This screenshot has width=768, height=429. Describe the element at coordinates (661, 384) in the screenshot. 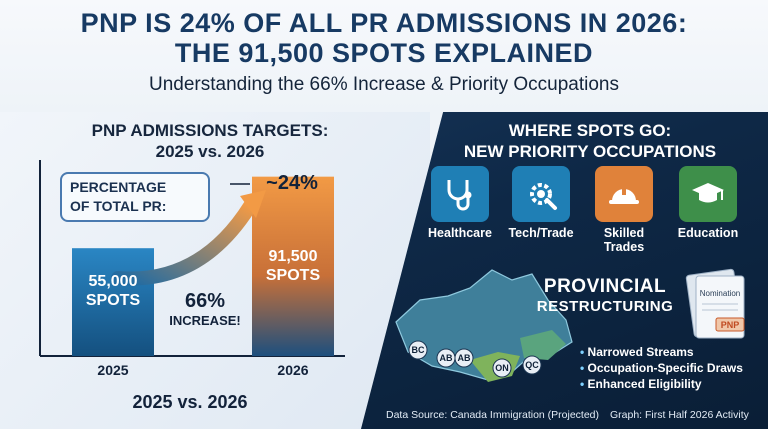

I see `bullet-item: Enhanced Eligibility` at that location.